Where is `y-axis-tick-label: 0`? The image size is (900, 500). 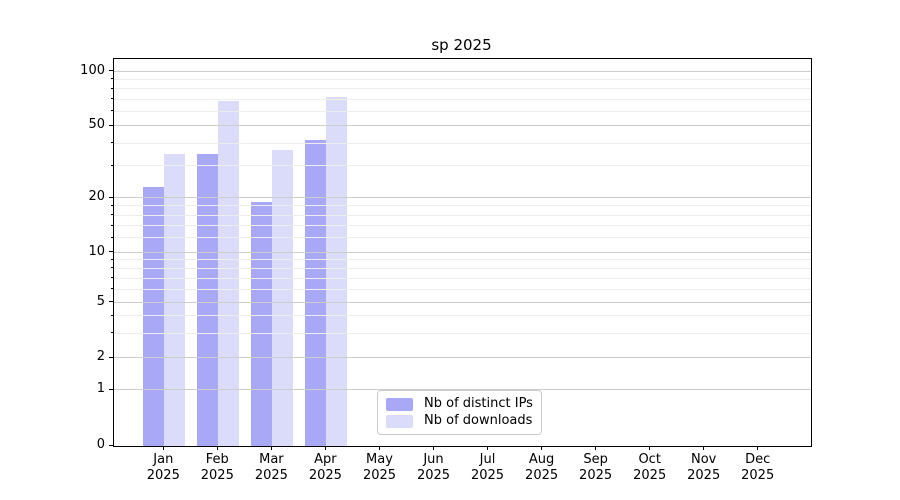 y-axis-tick-label: 0 is located at coordinates (100, 444).